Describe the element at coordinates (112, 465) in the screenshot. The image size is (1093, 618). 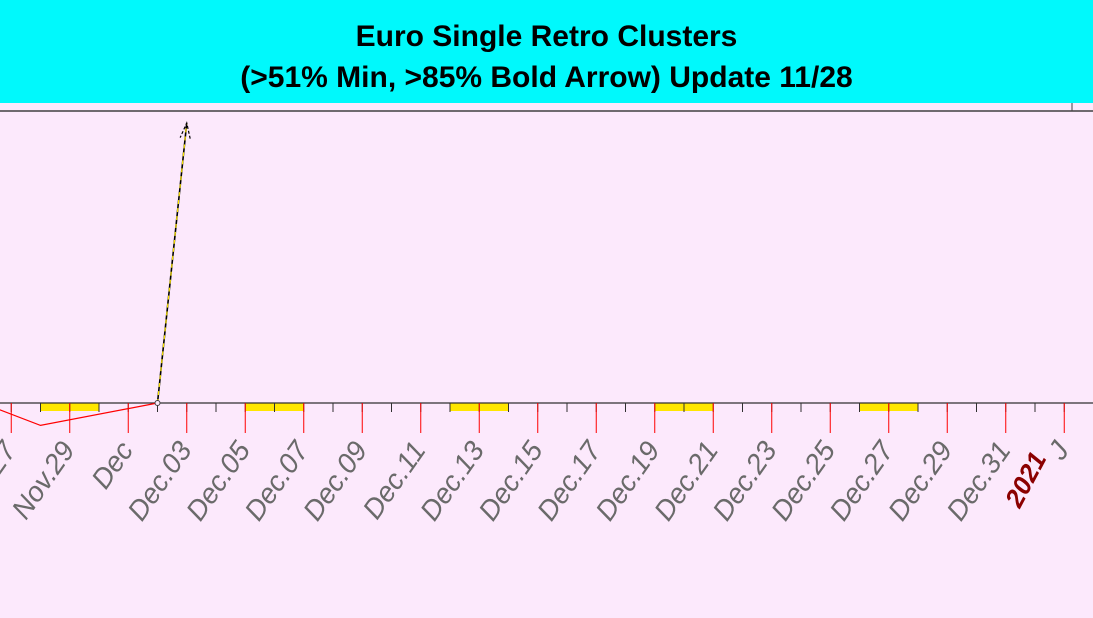
I see `x-tick-label: Dec` at that location.